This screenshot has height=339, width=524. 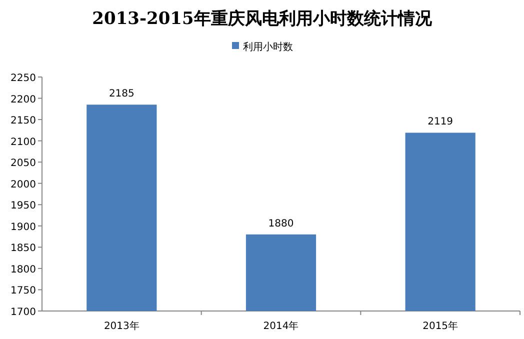 What do you see at coordinates (23, 78) in the screenshot?
I see `y-tick-label: 2250` at bounding box center [23, 78].